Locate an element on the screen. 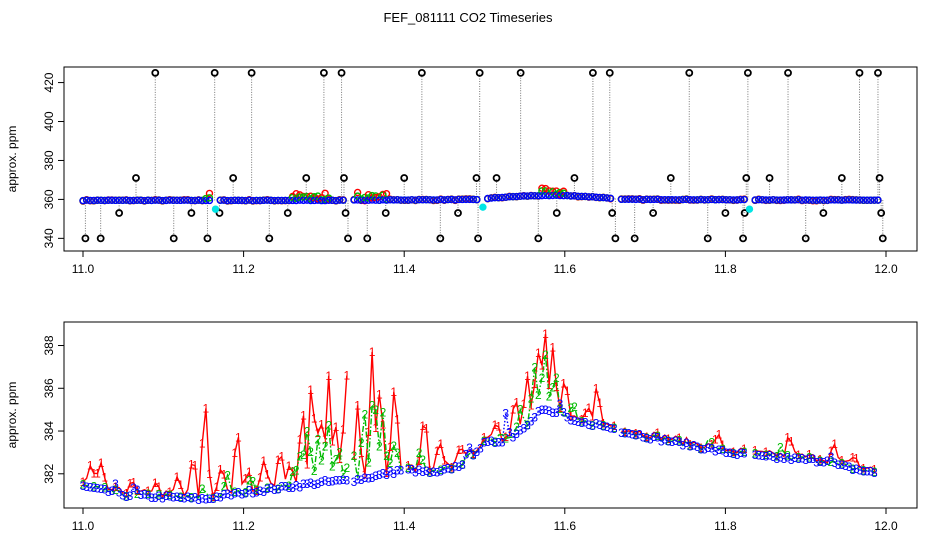 The height and width of the screenshot is (540, 936). series-1-line is located at coordinates (377, 413).